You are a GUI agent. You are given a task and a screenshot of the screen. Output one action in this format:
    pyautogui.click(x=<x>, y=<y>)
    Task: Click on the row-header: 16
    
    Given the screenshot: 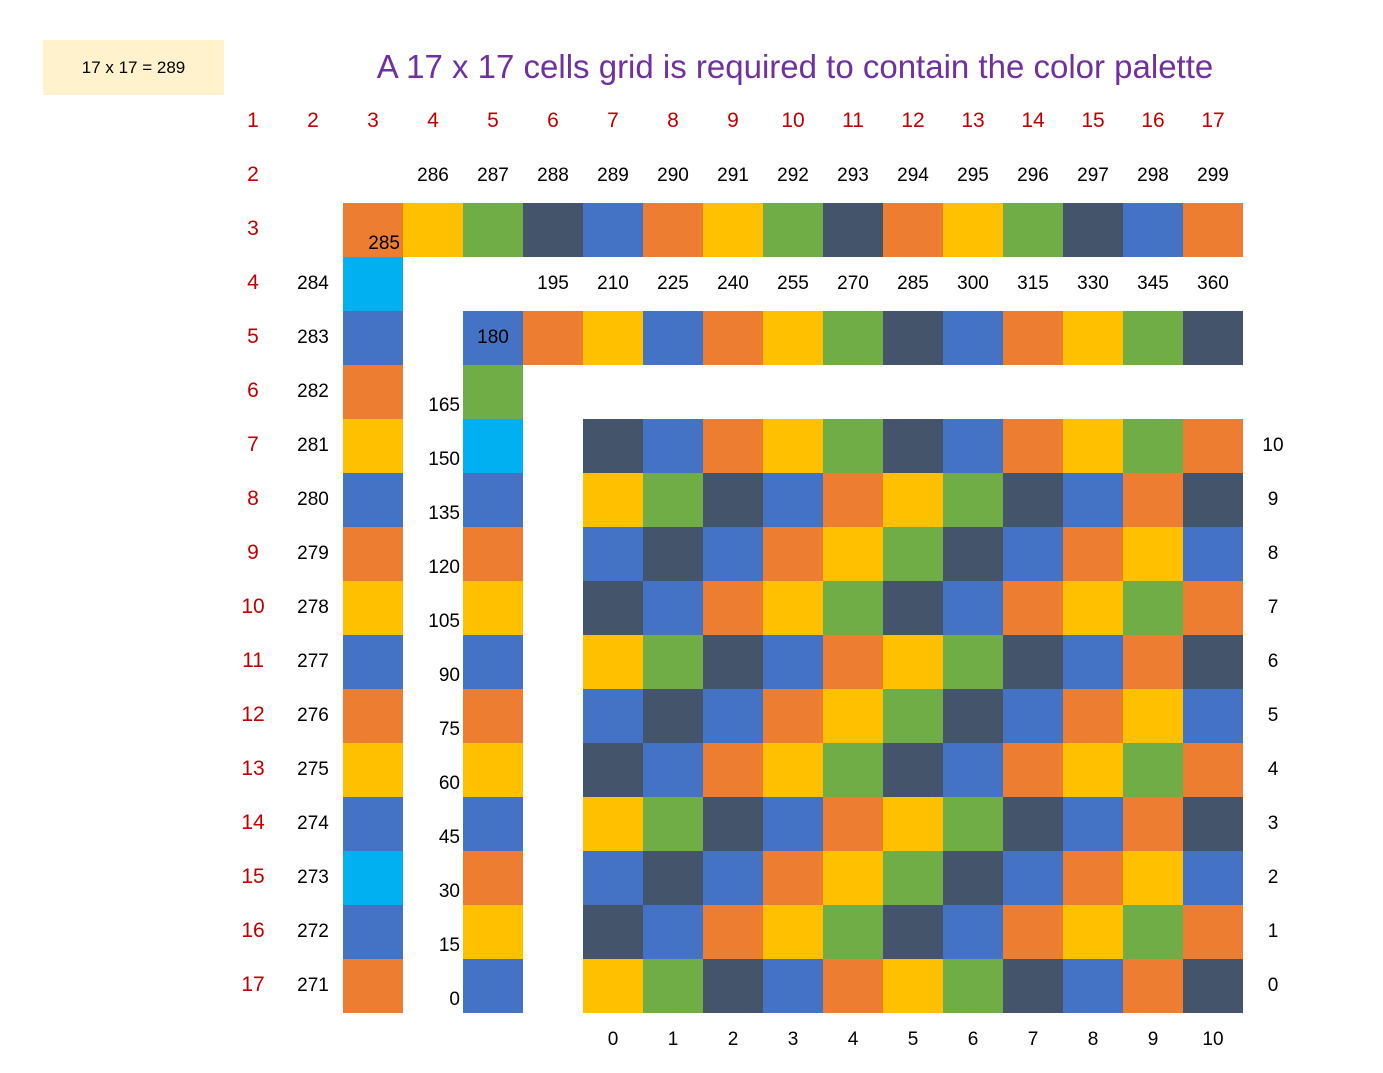 What is the action you would take?
    pyautogui.click(x=253, y=930)
    